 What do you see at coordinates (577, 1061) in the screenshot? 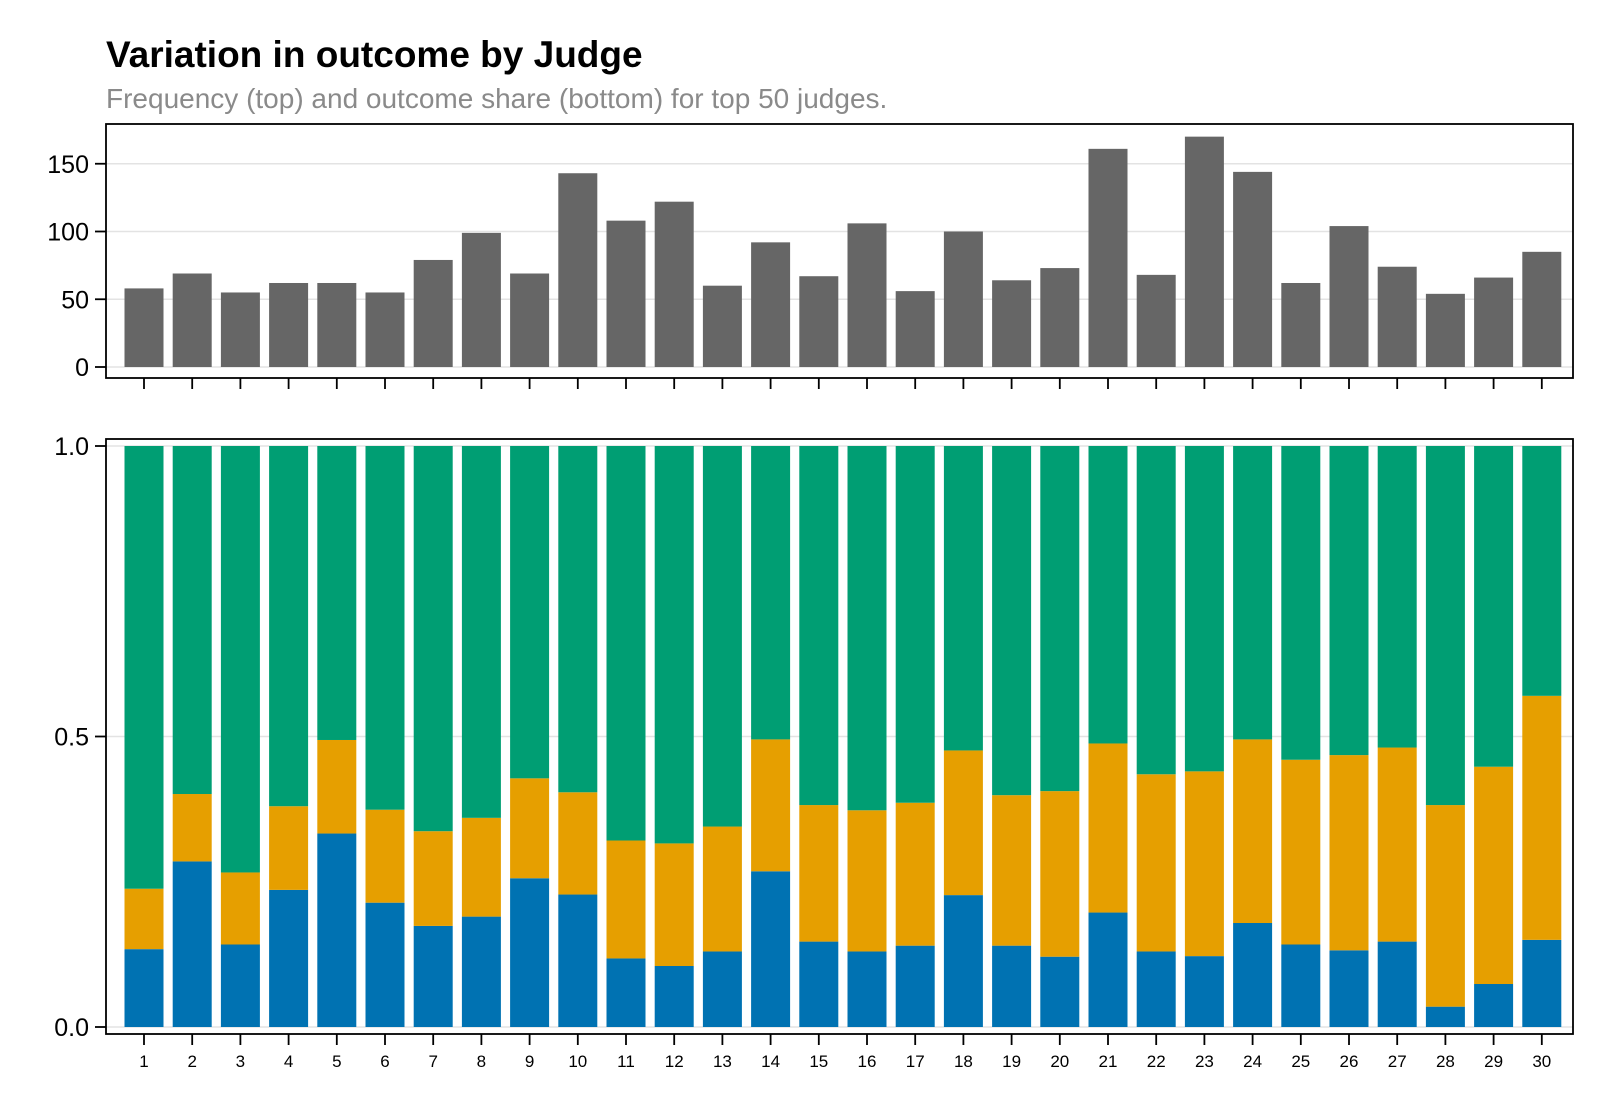
I see `x-category-label-10: 10` at bounding box center [577, 1061].